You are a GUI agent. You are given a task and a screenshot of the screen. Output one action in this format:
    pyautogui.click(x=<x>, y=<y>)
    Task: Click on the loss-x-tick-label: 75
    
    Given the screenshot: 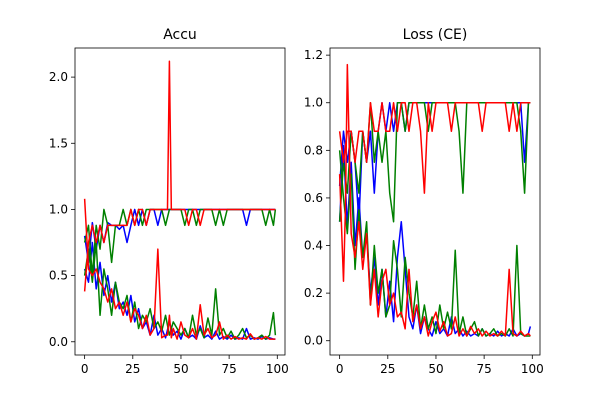 What is the action you would take?
    pyautogui.click(x=483, y=369)
    